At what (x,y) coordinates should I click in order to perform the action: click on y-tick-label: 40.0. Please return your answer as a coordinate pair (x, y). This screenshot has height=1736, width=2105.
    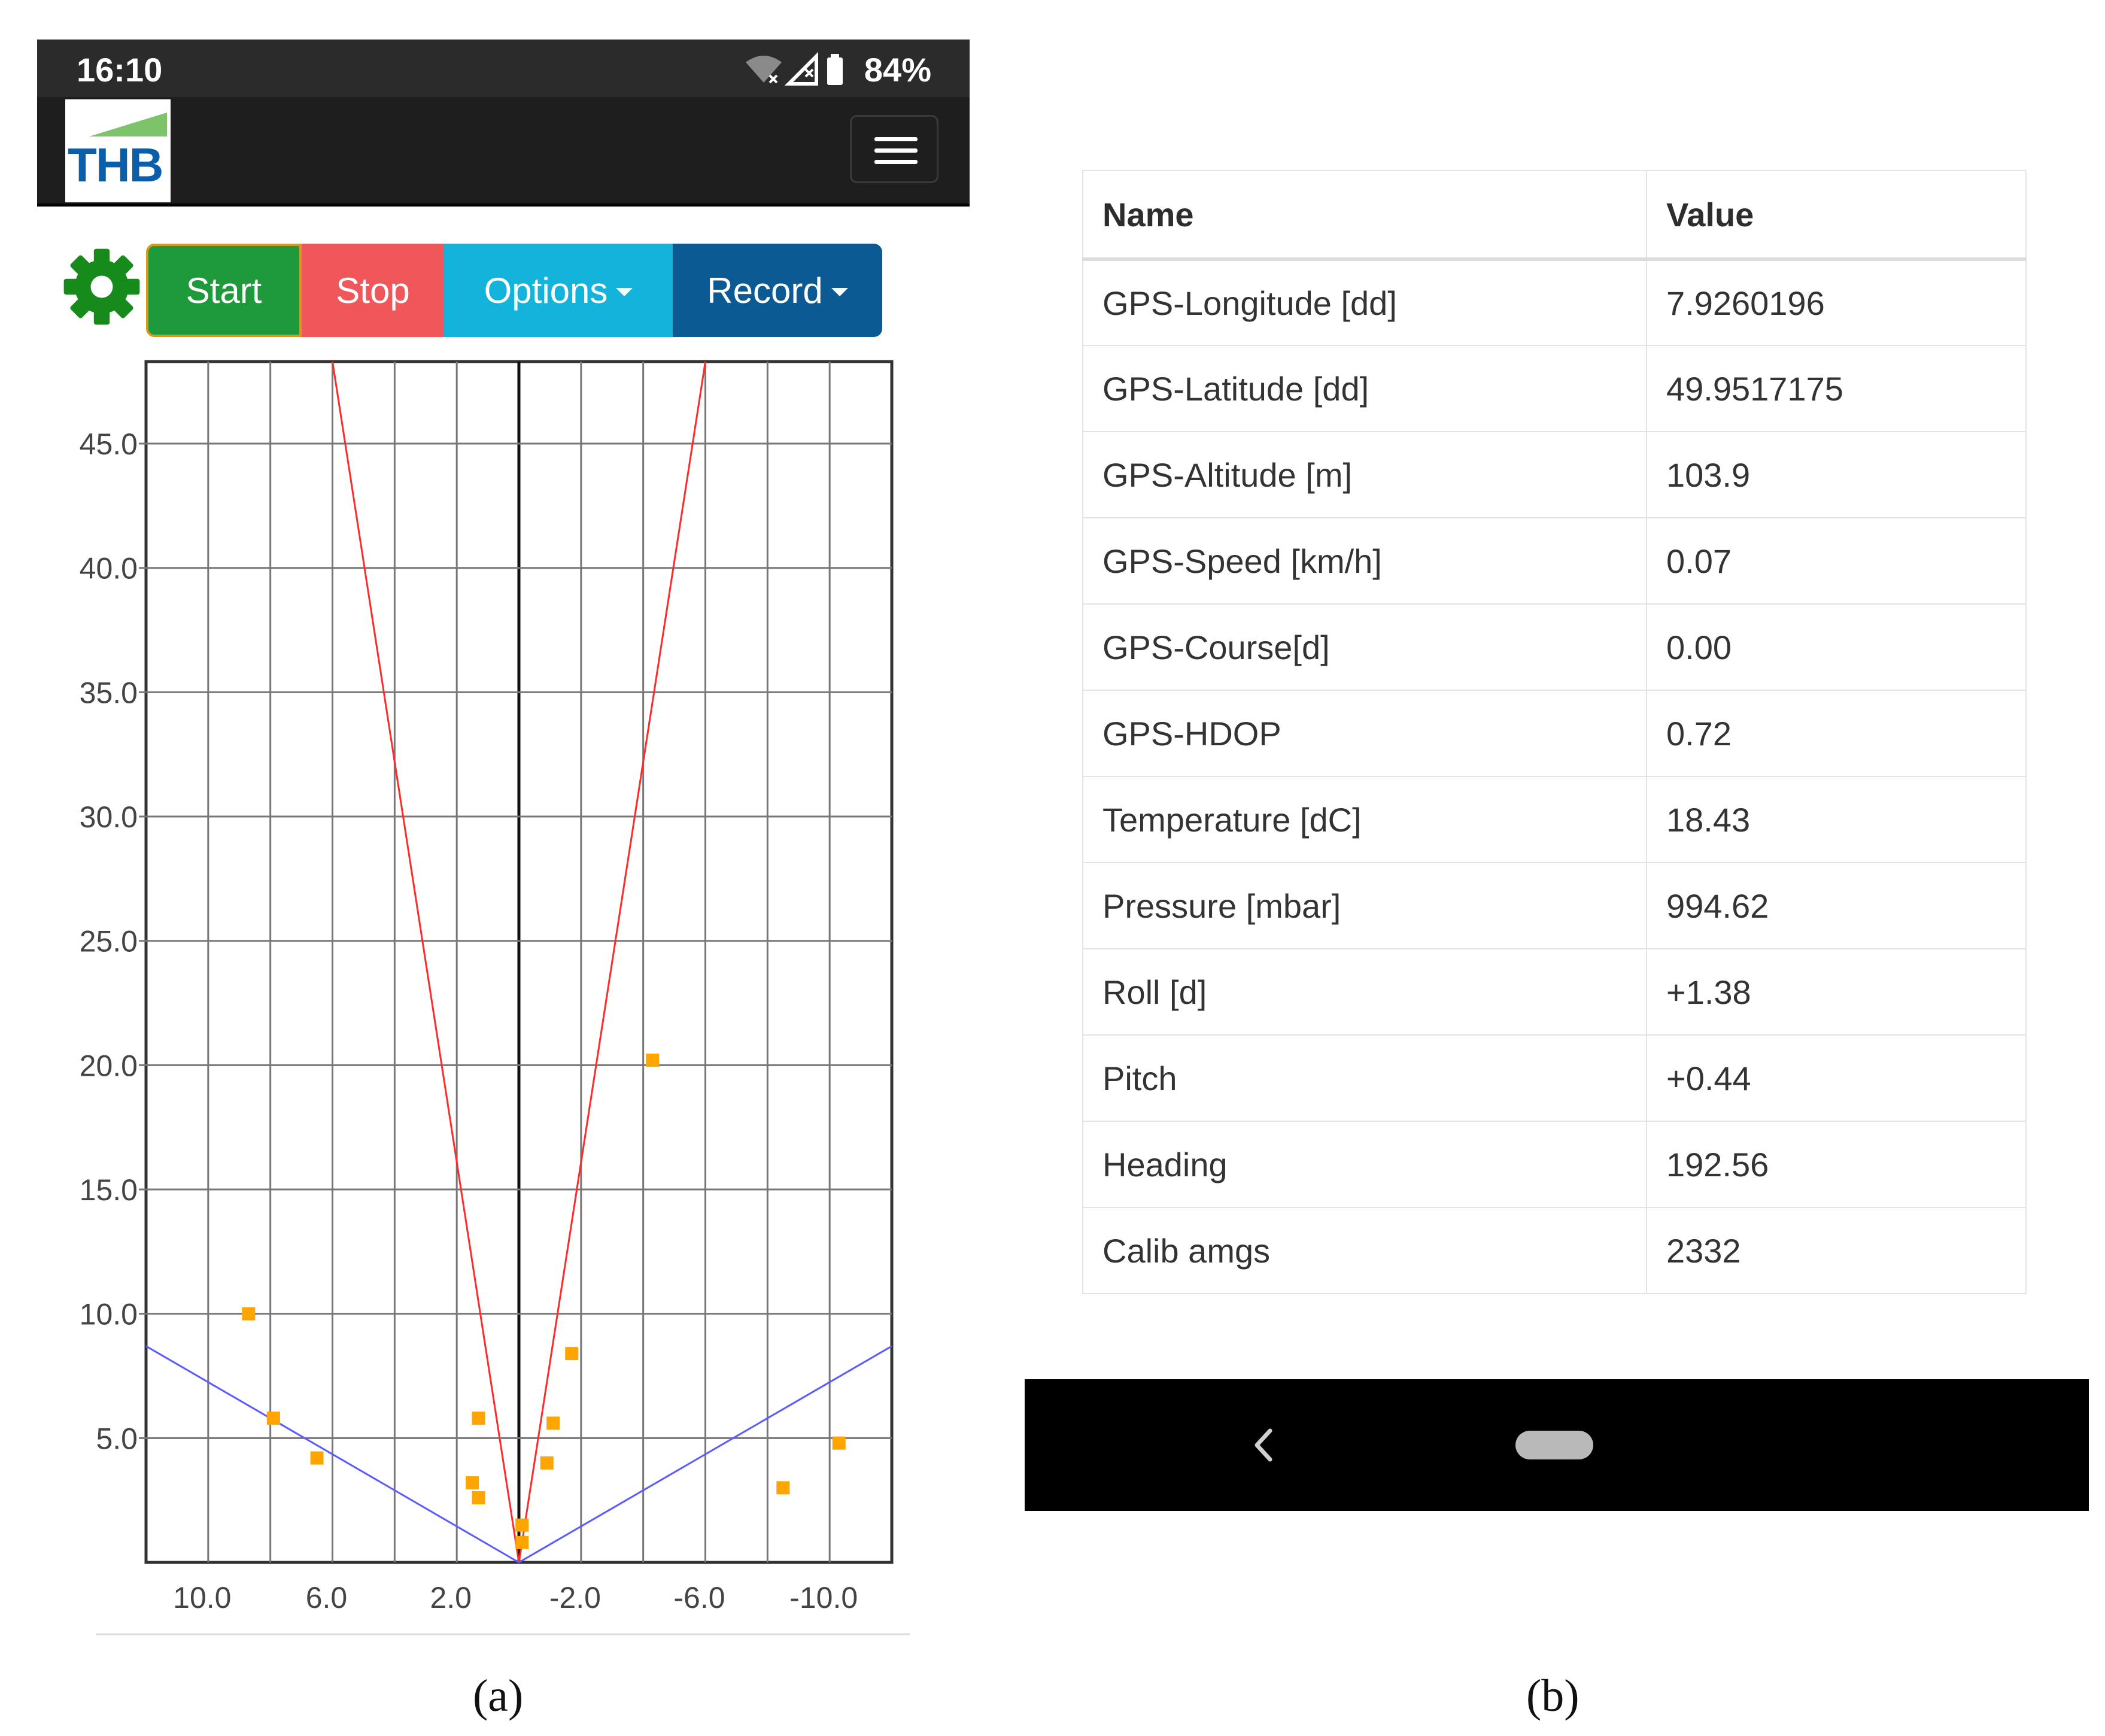
    Looking at the image, I should click on (109, 569).